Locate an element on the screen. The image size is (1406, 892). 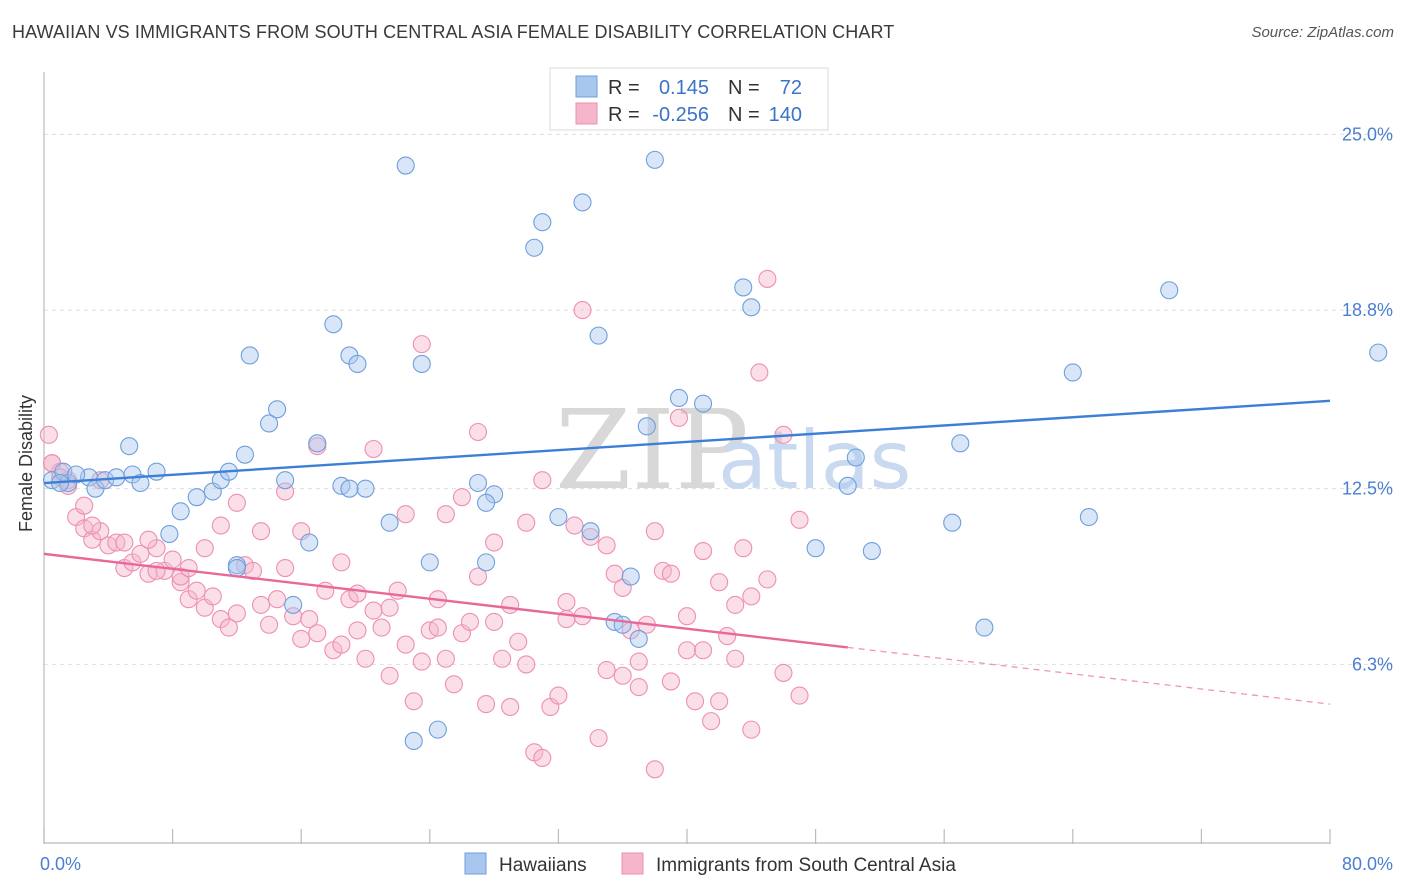
legend-n-label-1: N = is located at coordinates (744, 88).